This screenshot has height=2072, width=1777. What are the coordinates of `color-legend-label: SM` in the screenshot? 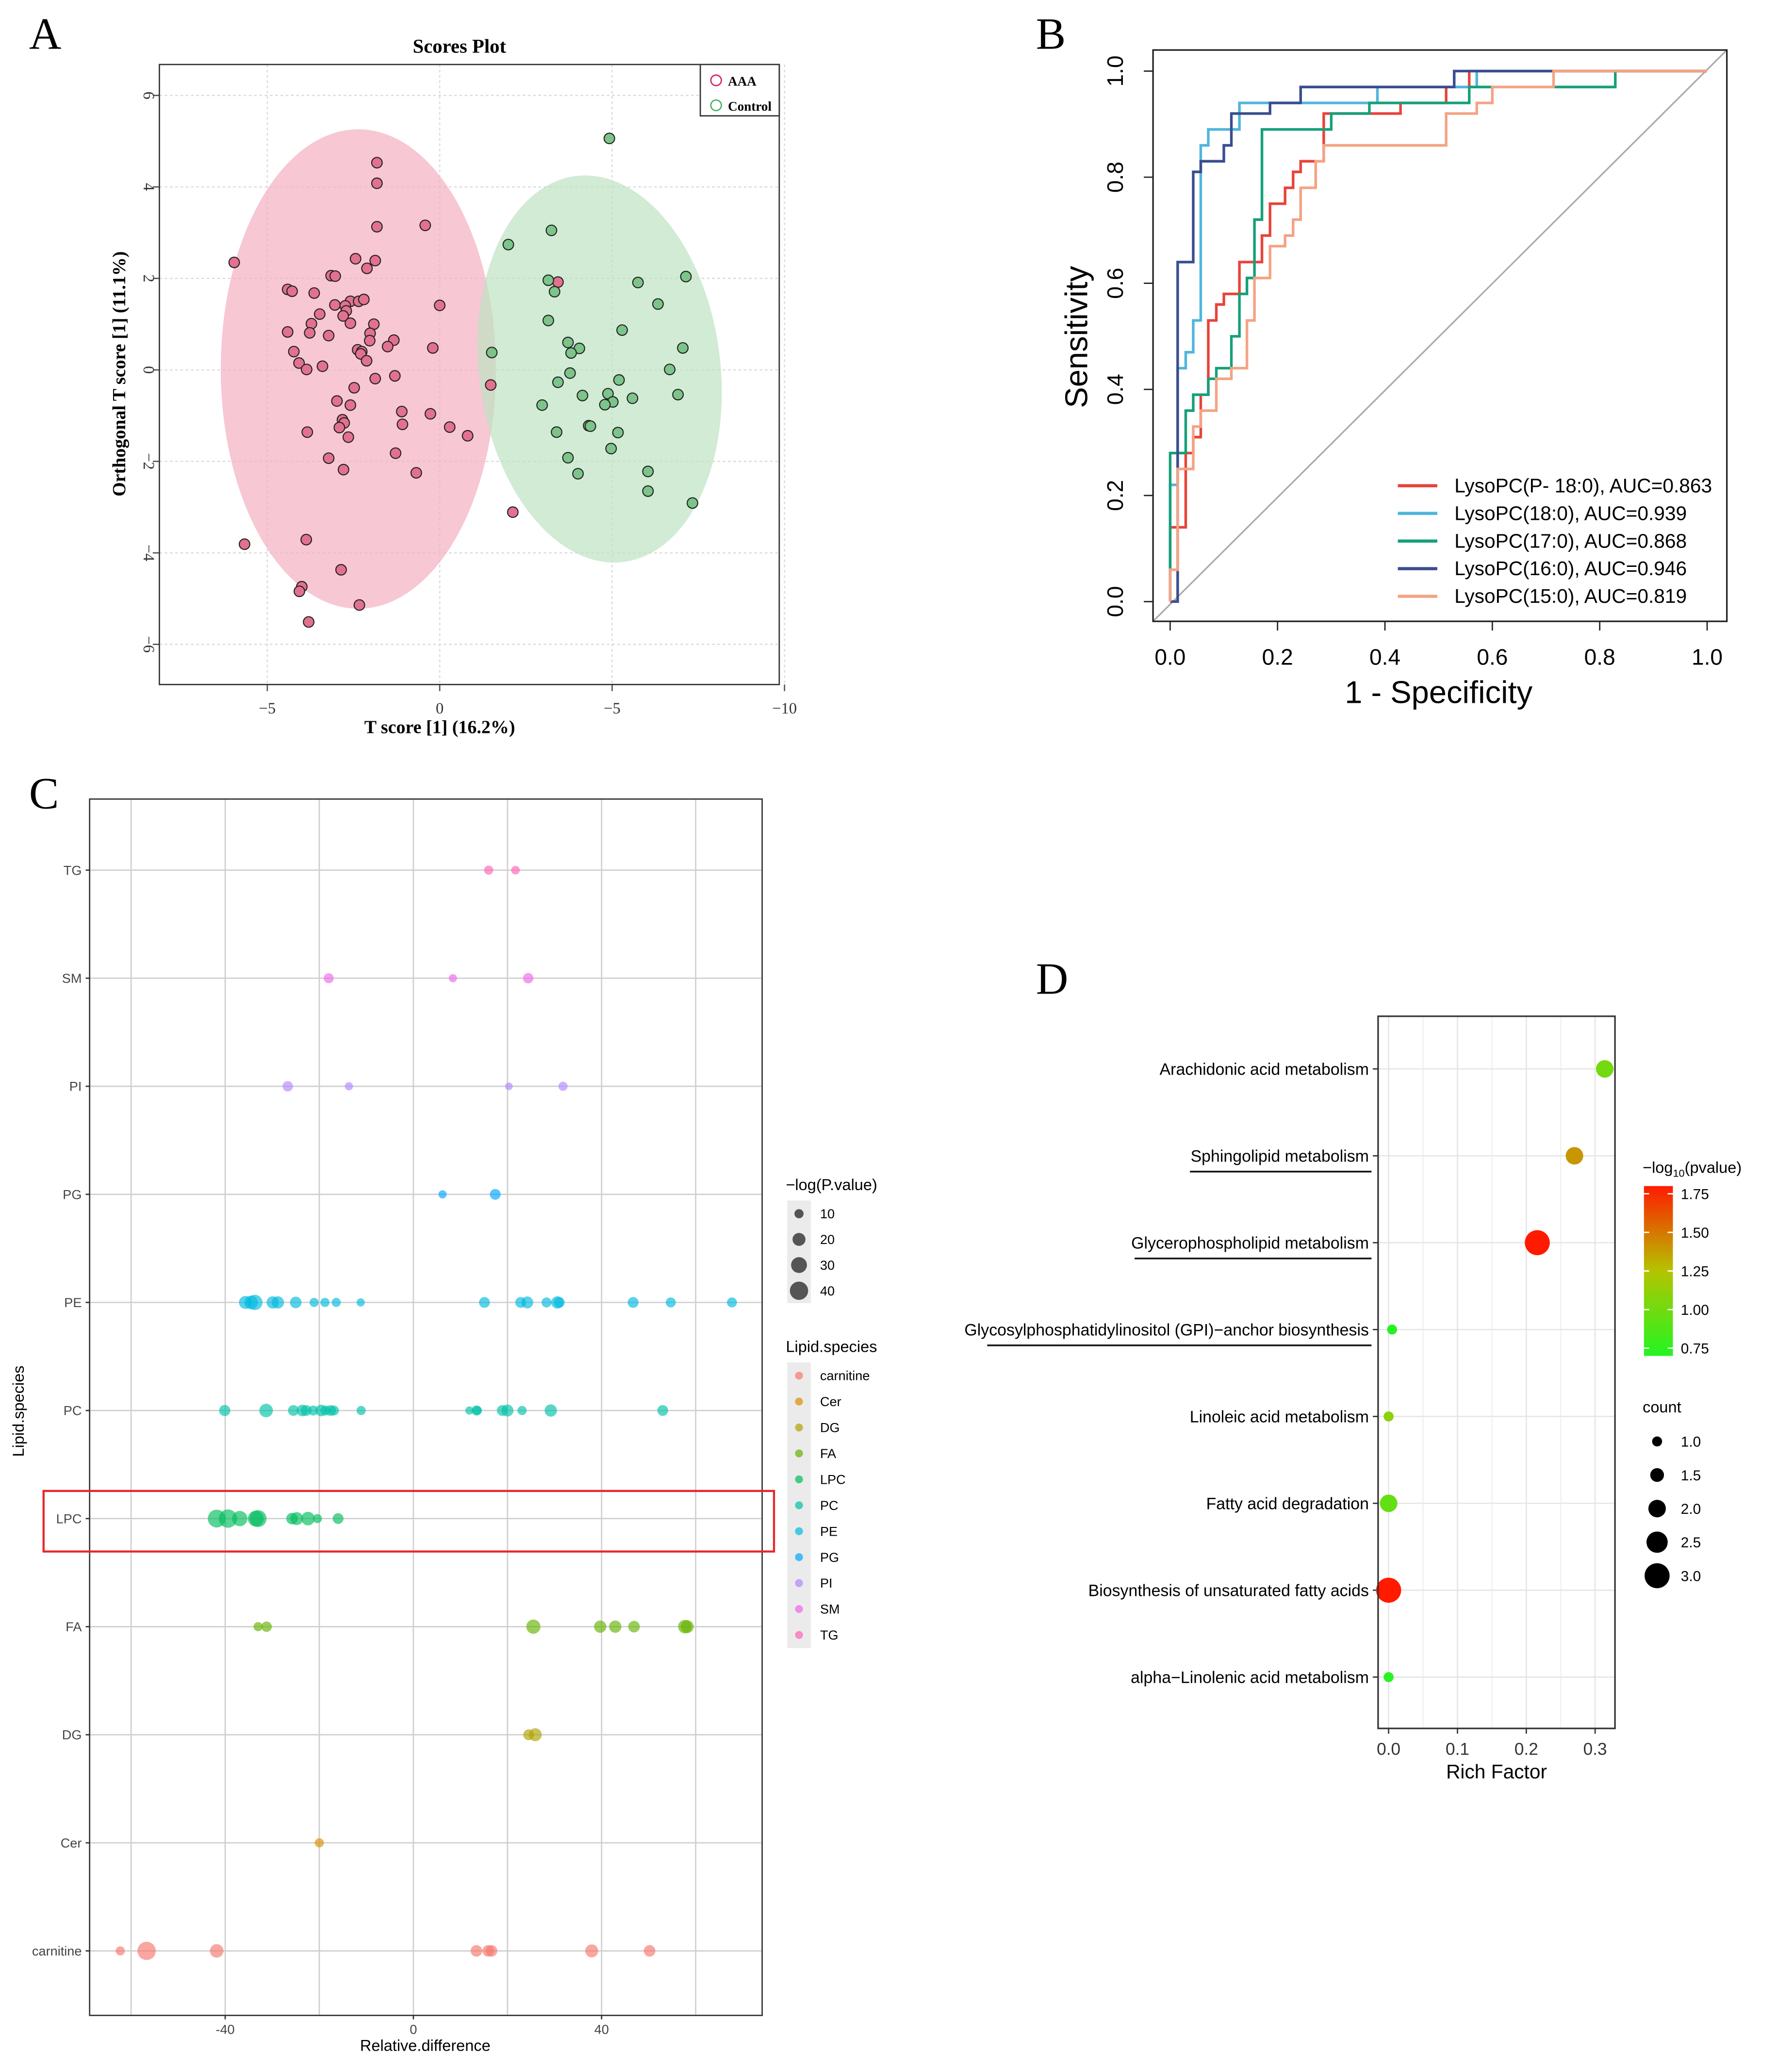 It's located at (830, 1609).